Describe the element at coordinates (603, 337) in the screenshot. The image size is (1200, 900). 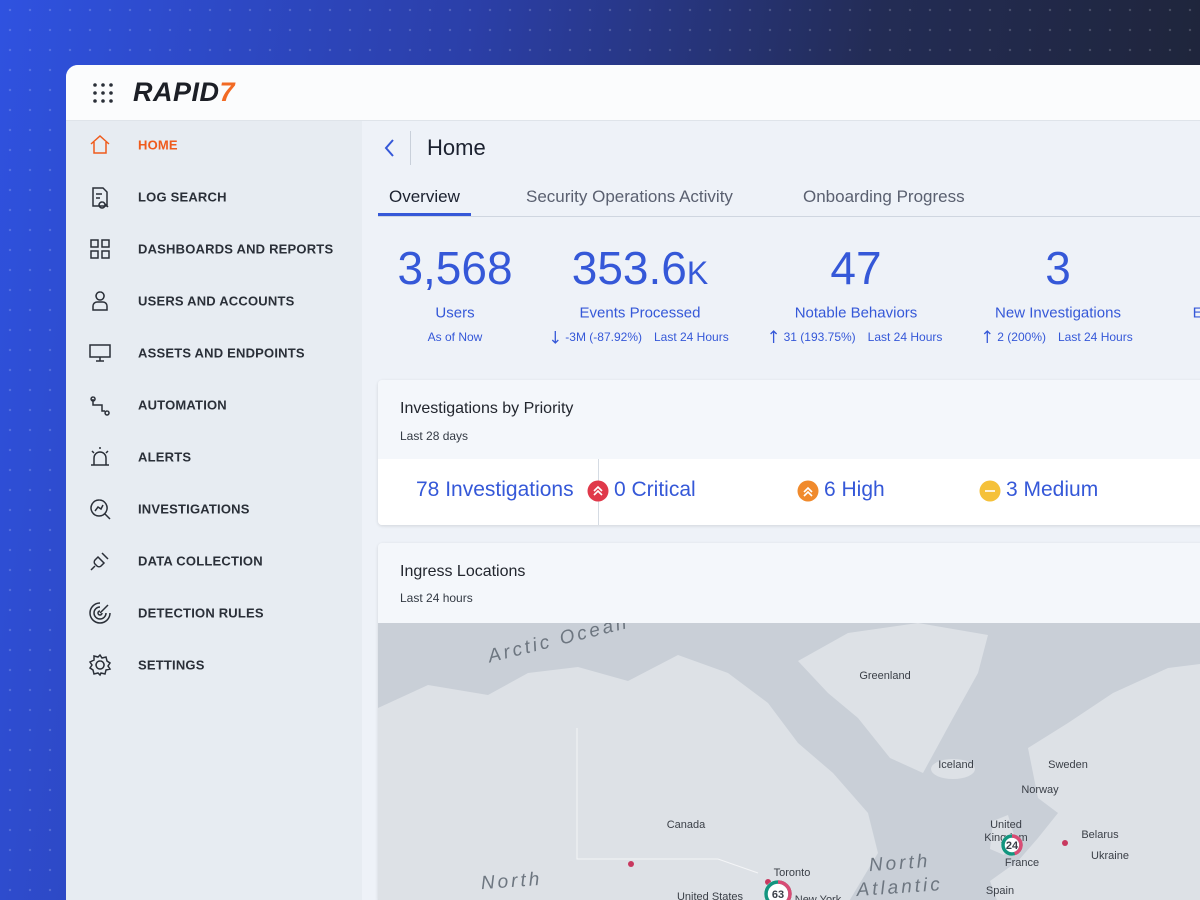
I see `change-value: -3M (-87.92%)` at that location.